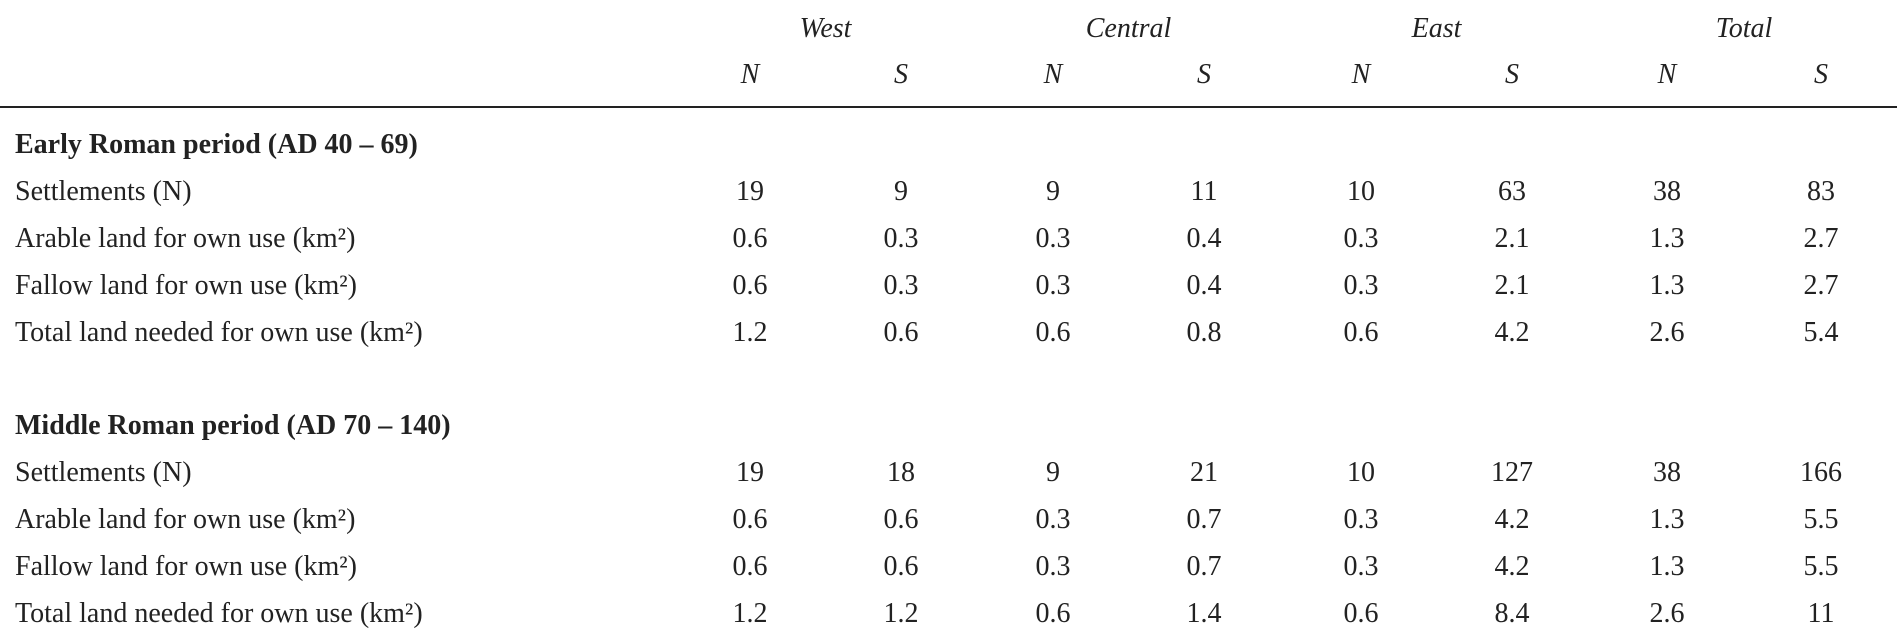 This screenshot has width=1897, height=643. I want to click on header-rule, so click(948, 107).